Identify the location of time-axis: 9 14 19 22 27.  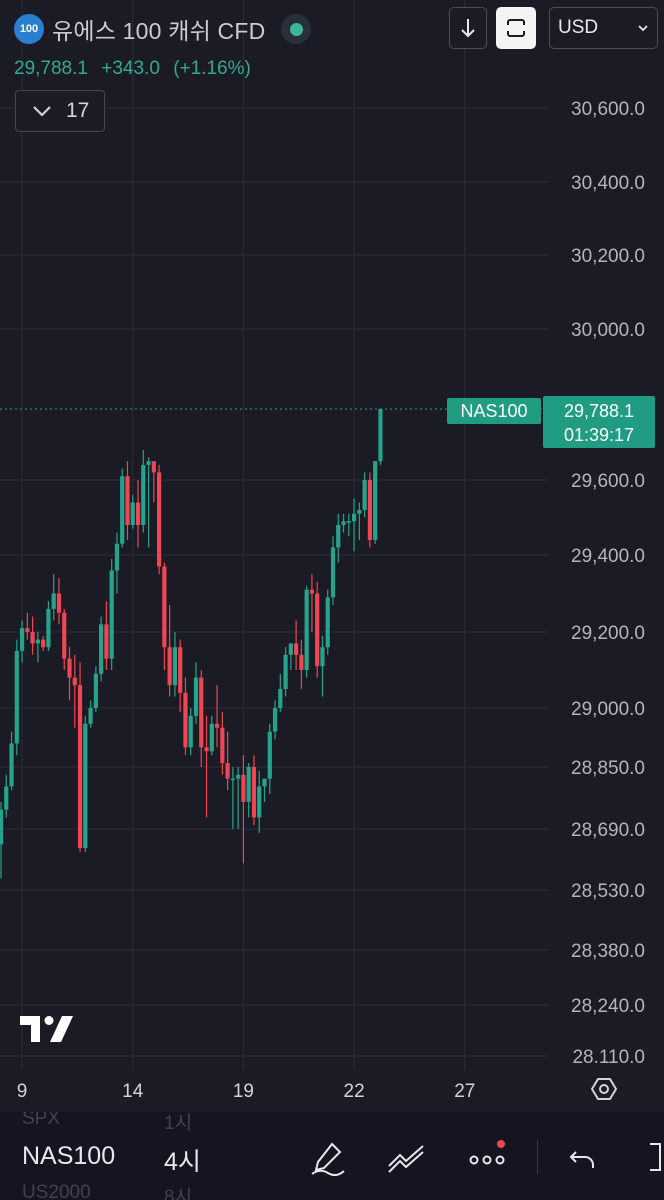
(246, 1091).